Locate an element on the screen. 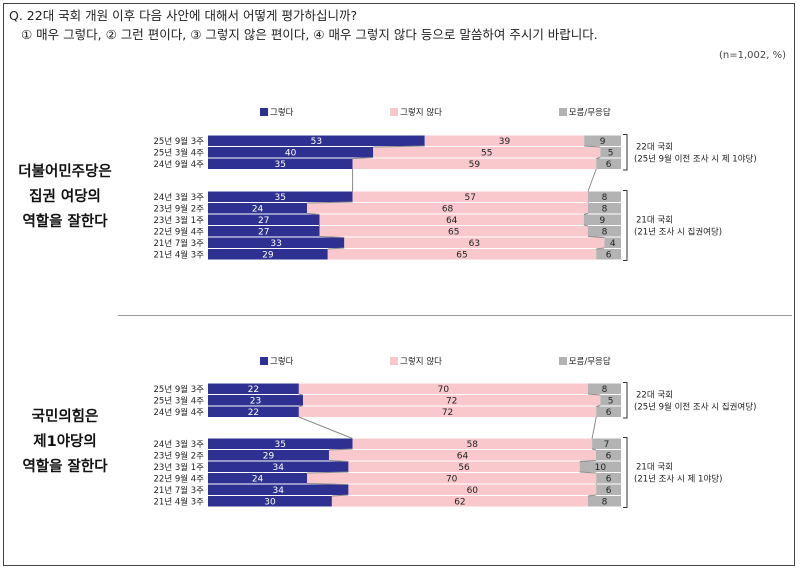 The width and height of the screenshot is (800, 571). value-label-yes: 30 is located at coordinates (270, 503).